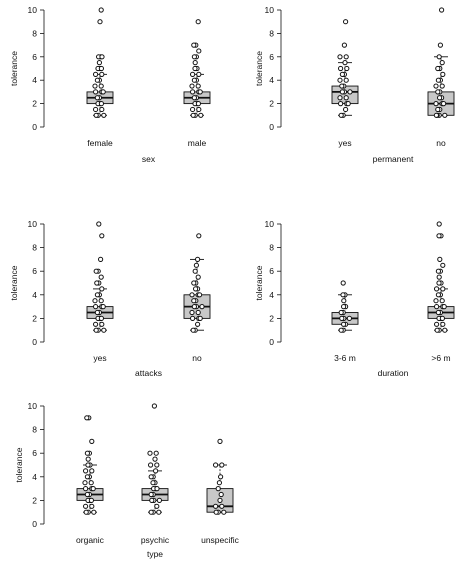 The image size is (474, 569). I want to click on panel-4-box-2-category-label: >6 m, so click(440, 358).